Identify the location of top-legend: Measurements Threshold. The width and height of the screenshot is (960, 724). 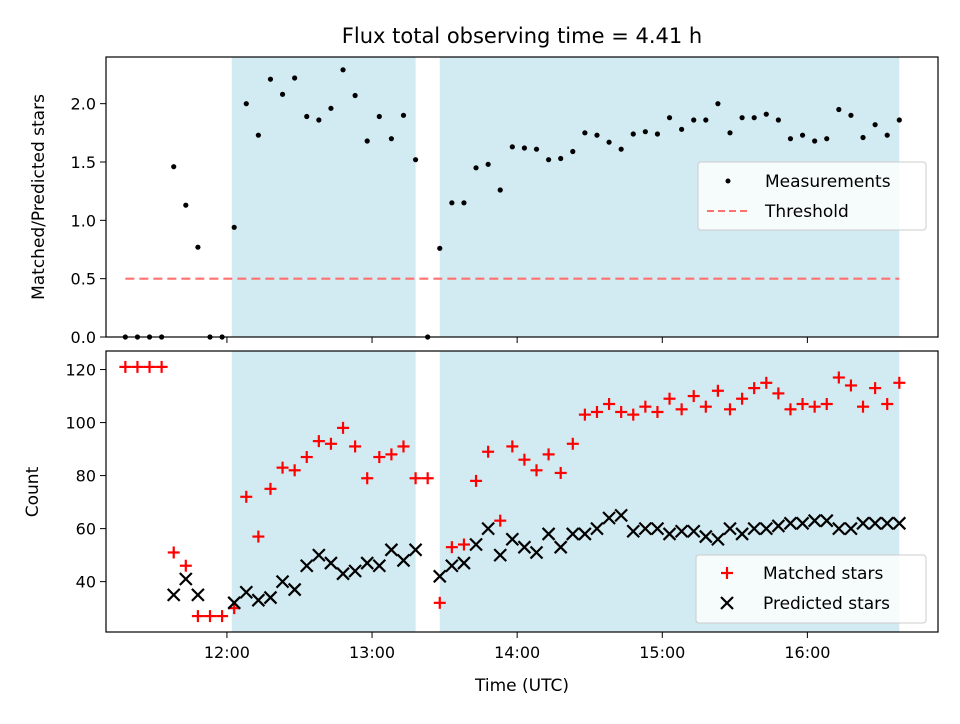
(812, 196).